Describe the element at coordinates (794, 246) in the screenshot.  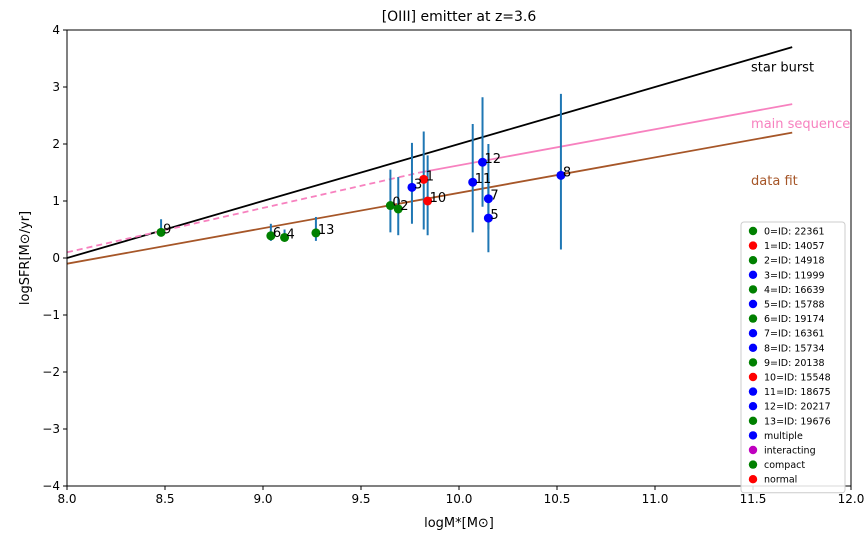
I see `legend-entry: 1=ID: 14057` at that location.